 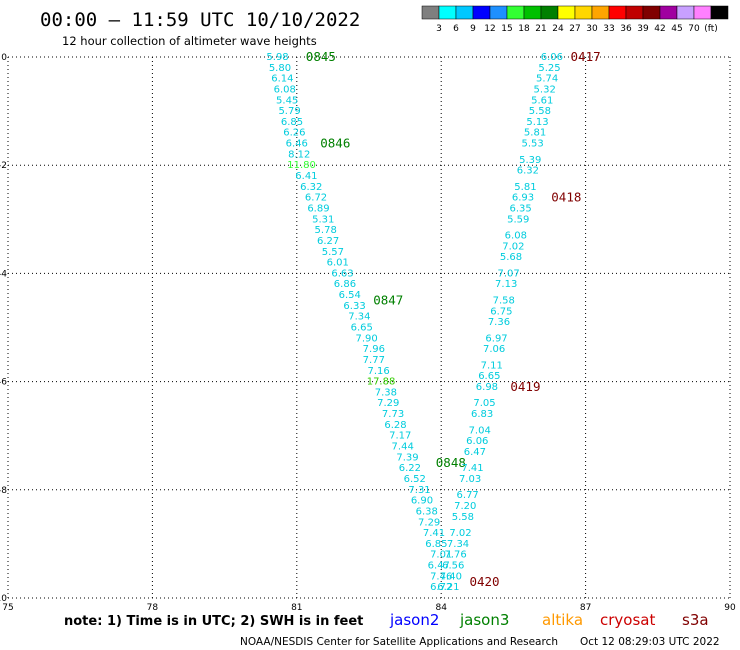 What do you see at coordinates (3, 491) in the screenshot?
I see `y-tick-label: -8` at bounding box center [3, 491].